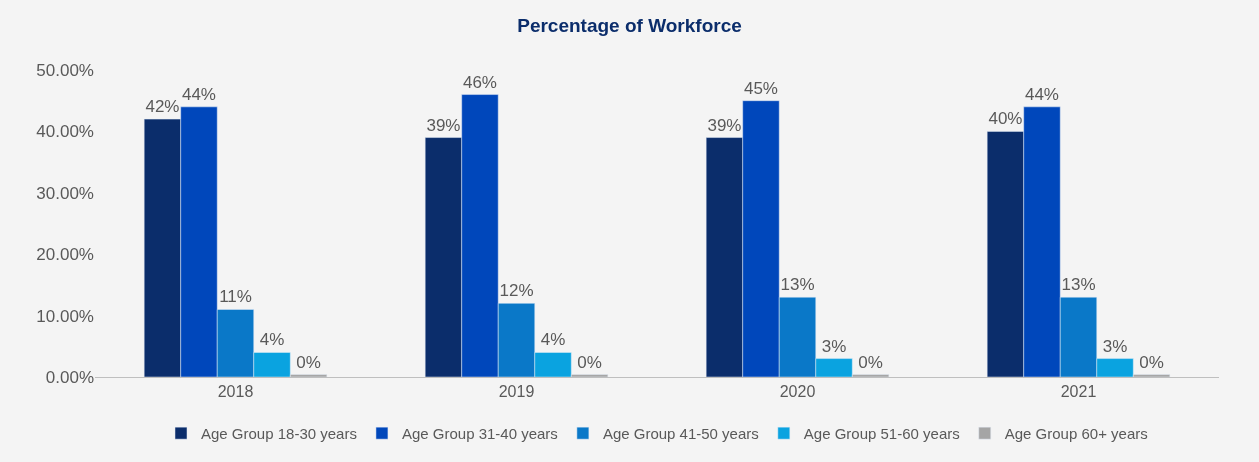 This screenshot has height=462, width=1259. Describe the element at coordinates (797, 392) in the screenshot. I see `x-tick-label: 2020` at that location.